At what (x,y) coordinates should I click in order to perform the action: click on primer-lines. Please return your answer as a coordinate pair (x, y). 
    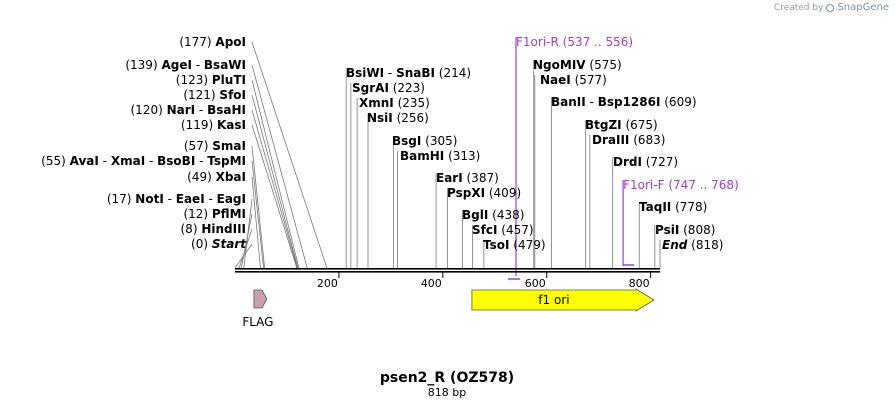
    Looking at the image, I should click on (571, 158).